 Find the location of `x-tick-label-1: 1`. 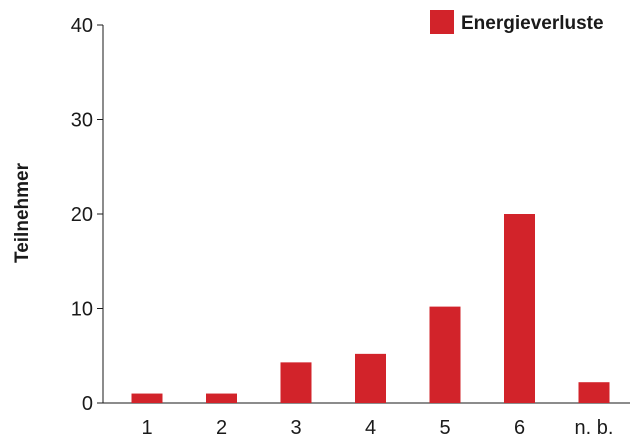

x-tick-label-1: 1 is located at coordinates (146, 426).